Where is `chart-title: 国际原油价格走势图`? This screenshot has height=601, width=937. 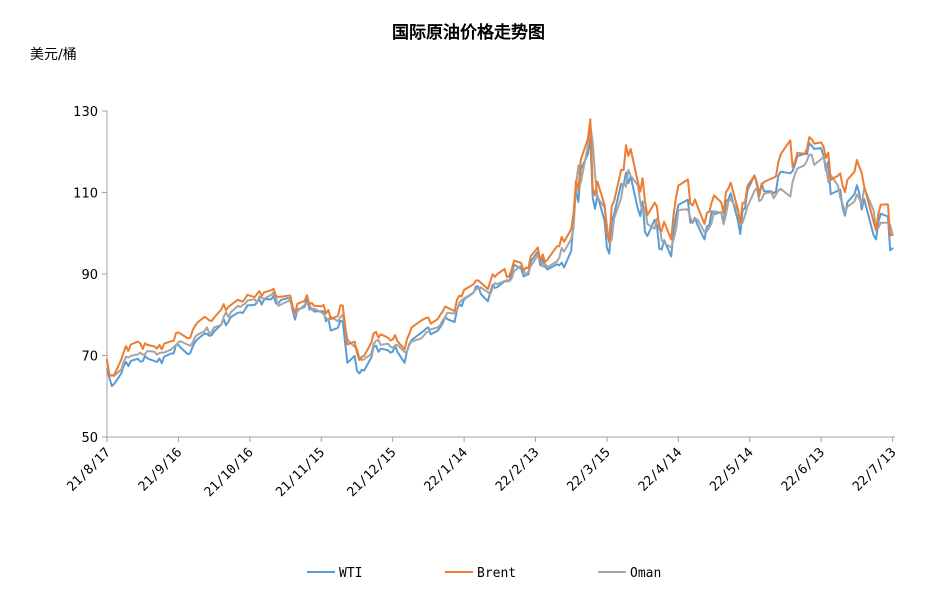
chart-title: 国际原油价格走势图 is located at coordinates (468, 33).